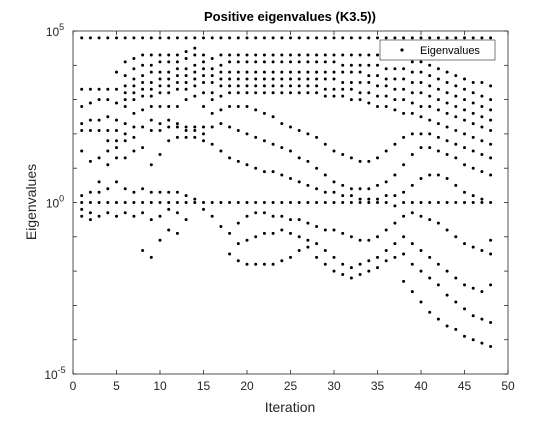  Describe the element at coordinates (378, 386) in the screenshot. I see `x-tick-label: 35` at that location.